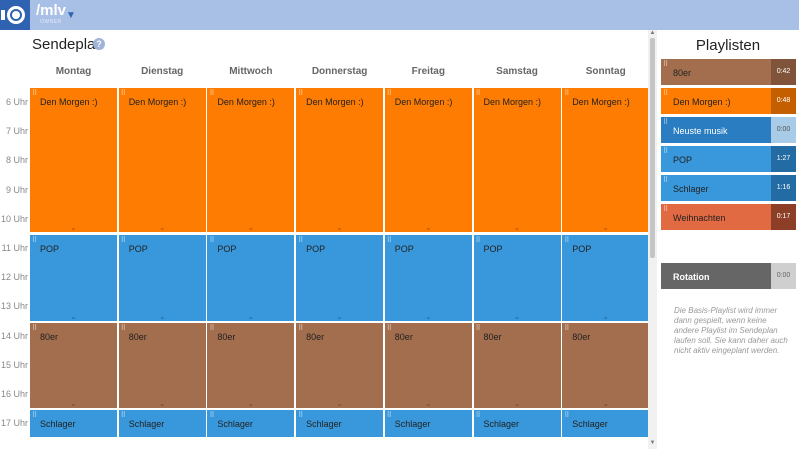 This screenshot has height=449, width=799. I want to click on app-logo, so click(15, 15).